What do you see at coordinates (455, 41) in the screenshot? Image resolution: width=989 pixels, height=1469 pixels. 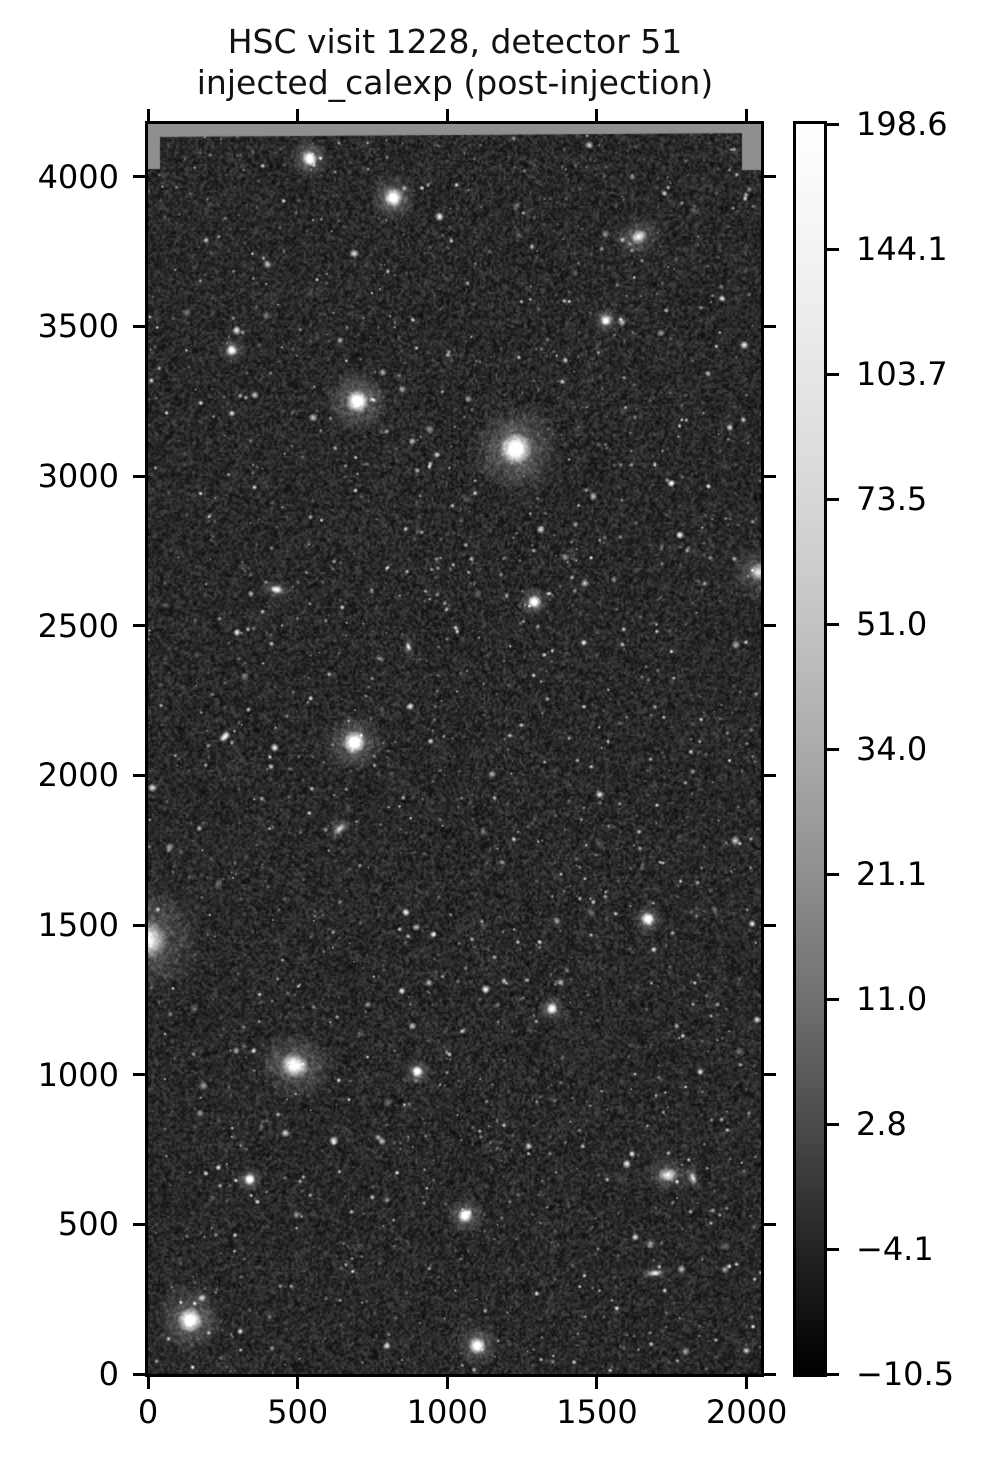 I see `figure-title-line1: HSC visit 1228, detector 51` at bounding box center [455, 41].